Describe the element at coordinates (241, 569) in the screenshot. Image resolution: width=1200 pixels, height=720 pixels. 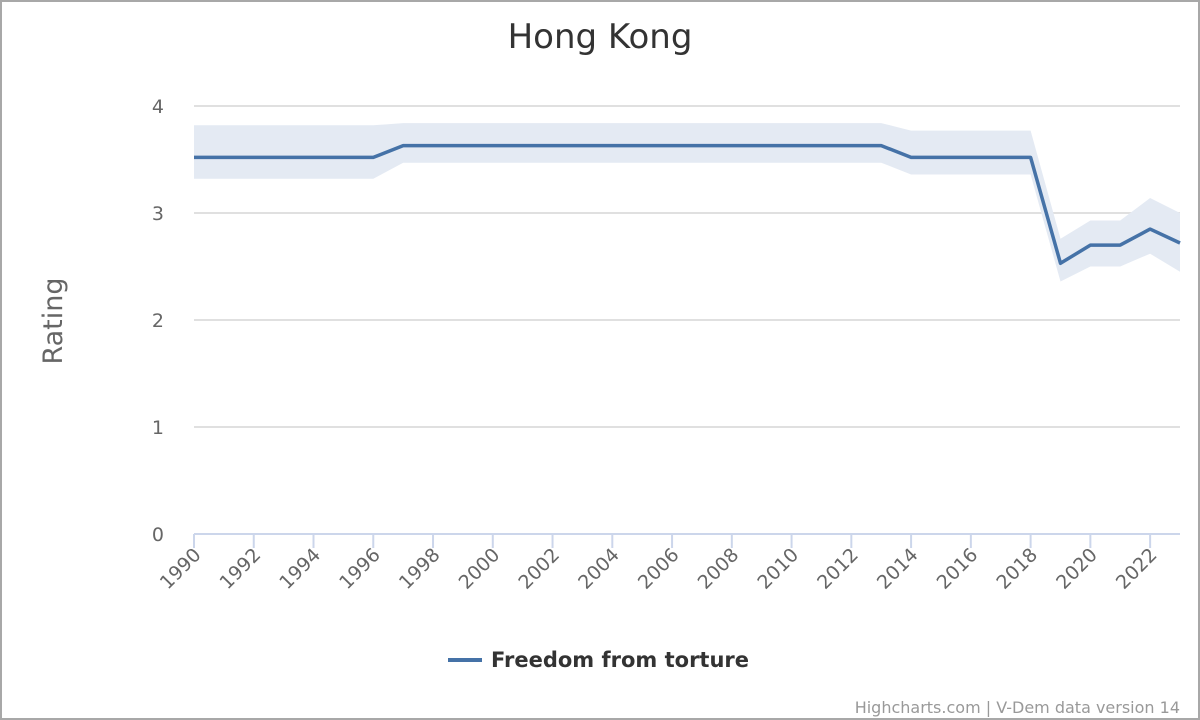
I see `x-tick-label: 1992` at that location.